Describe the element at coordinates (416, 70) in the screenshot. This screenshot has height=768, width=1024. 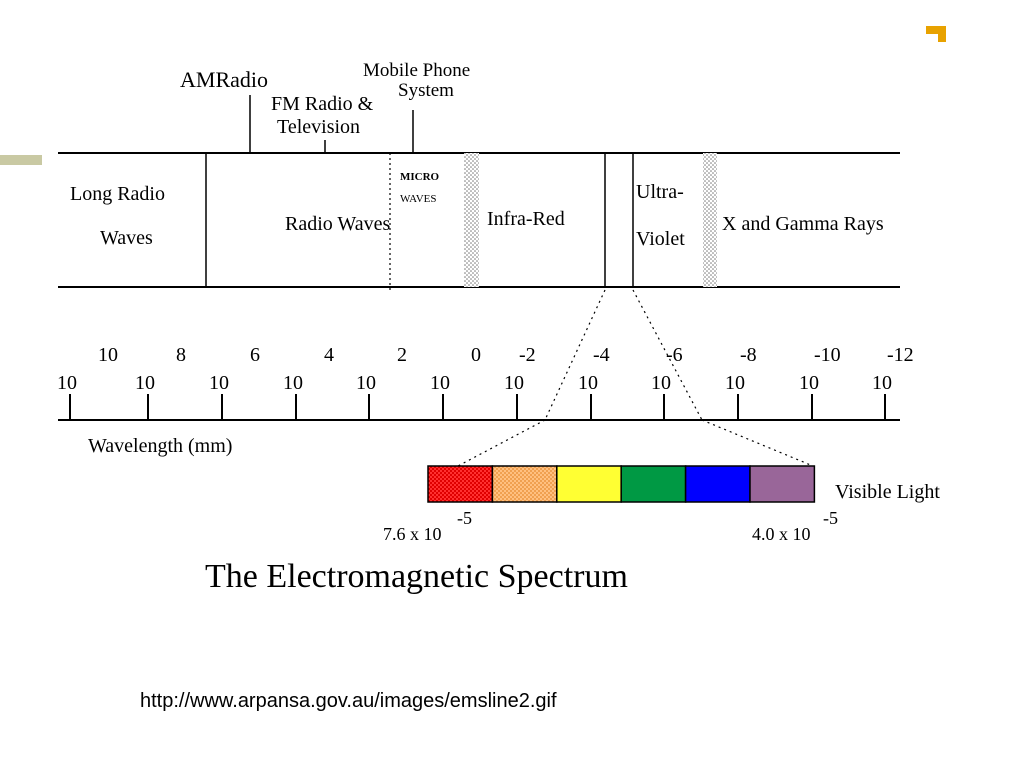
I see `mobile-phone-label-line1: Mobile Phone` at that location.